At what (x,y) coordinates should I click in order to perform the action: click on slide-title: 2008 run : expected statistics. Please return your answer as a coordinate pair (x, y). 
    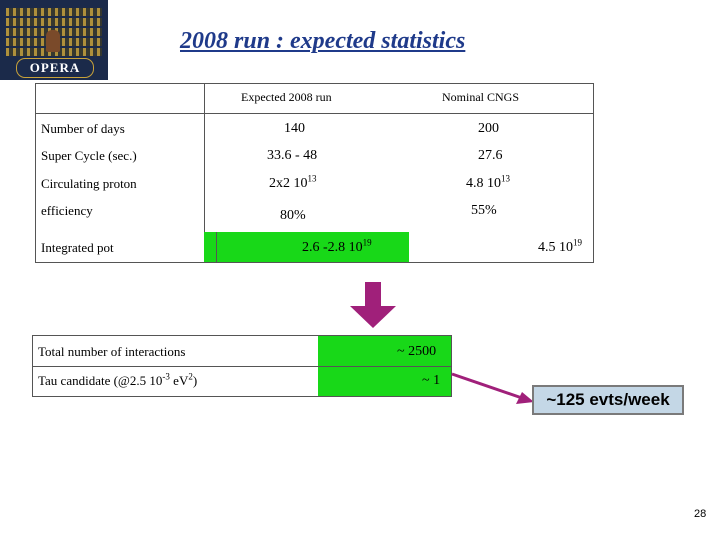
    Looking at the image, I should click on (323, 41).